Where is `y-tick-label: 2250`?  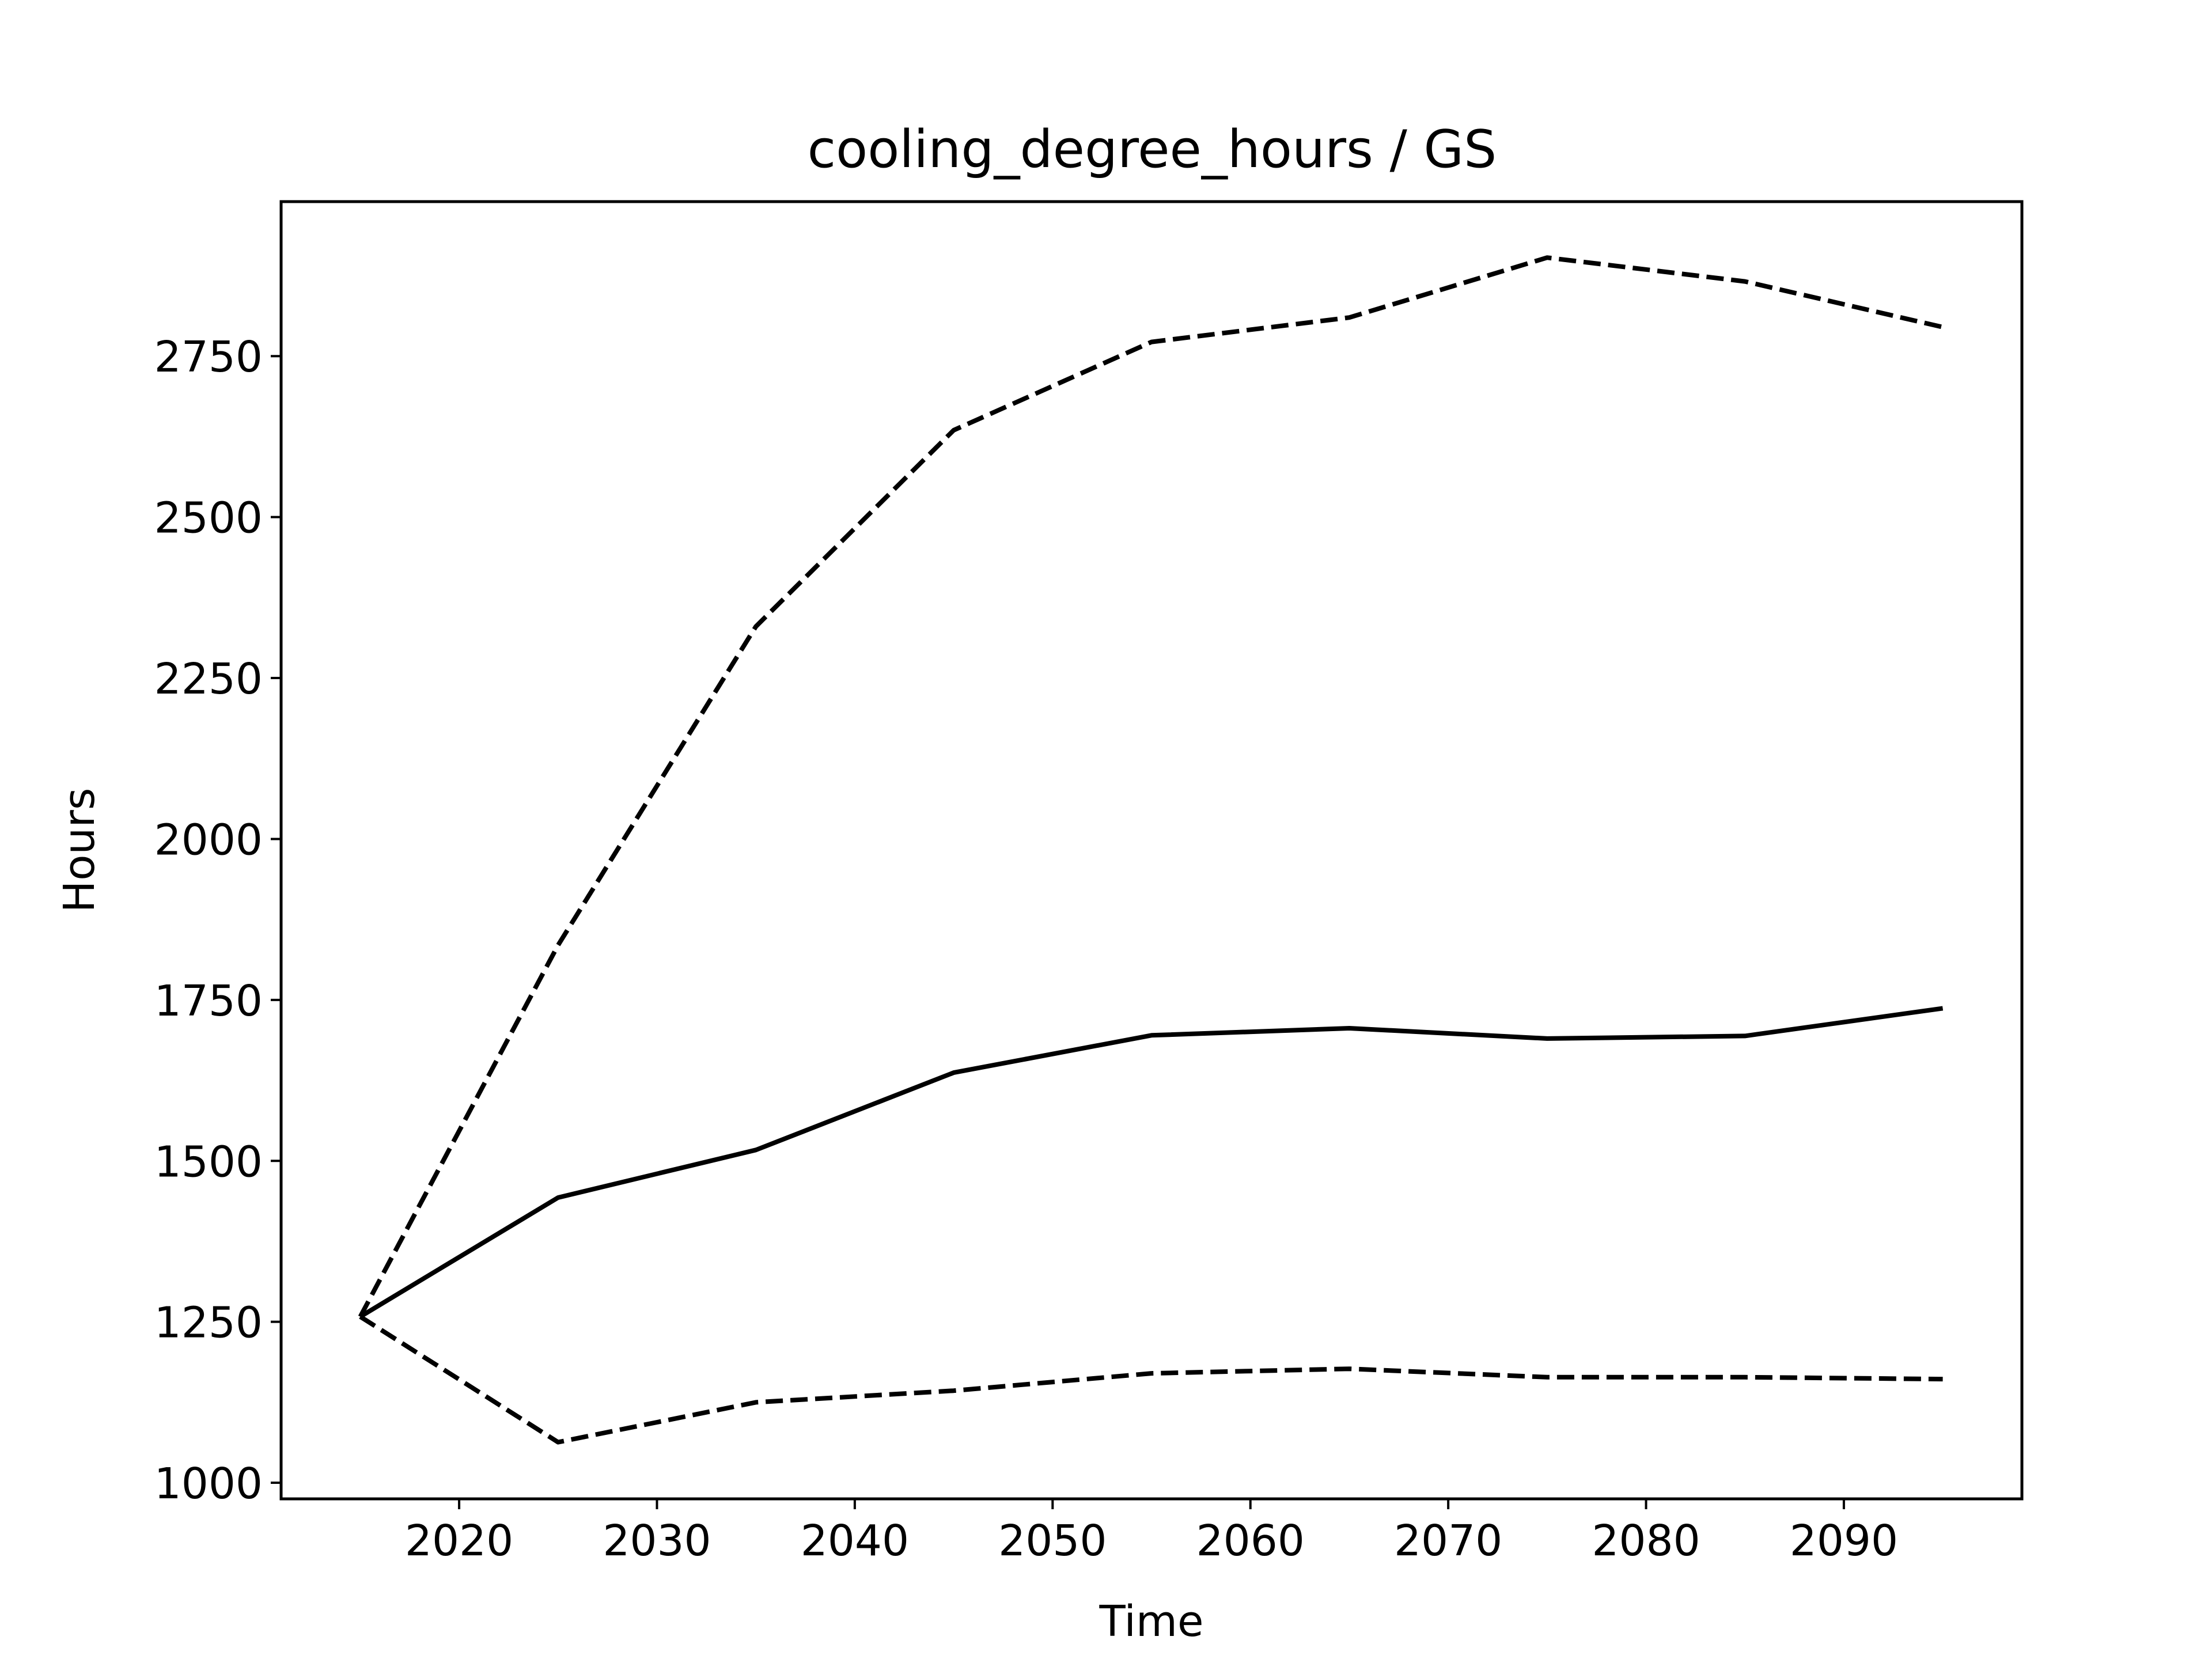
y-tick-label: 2250 is located at coordinates (208, 679).